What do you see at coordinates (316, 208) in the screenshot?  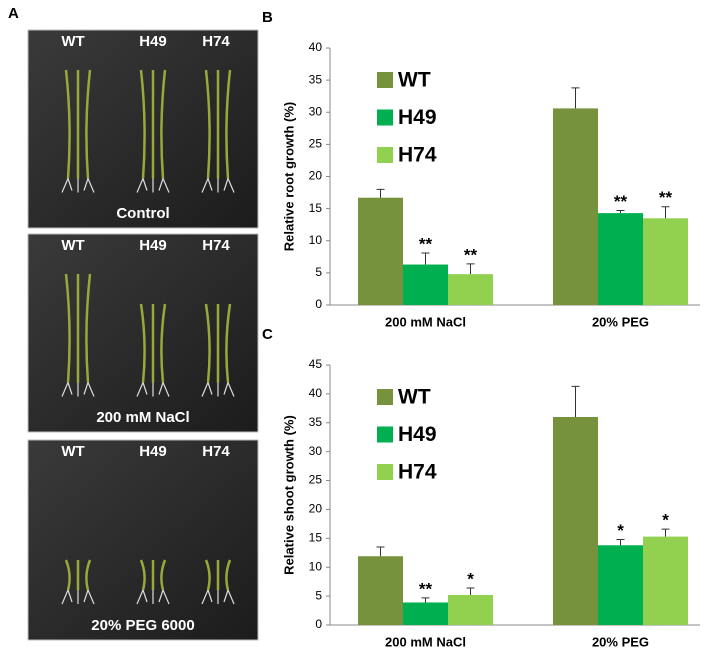 I see `y-tick-label: 15` at bounding box center [316, 208].